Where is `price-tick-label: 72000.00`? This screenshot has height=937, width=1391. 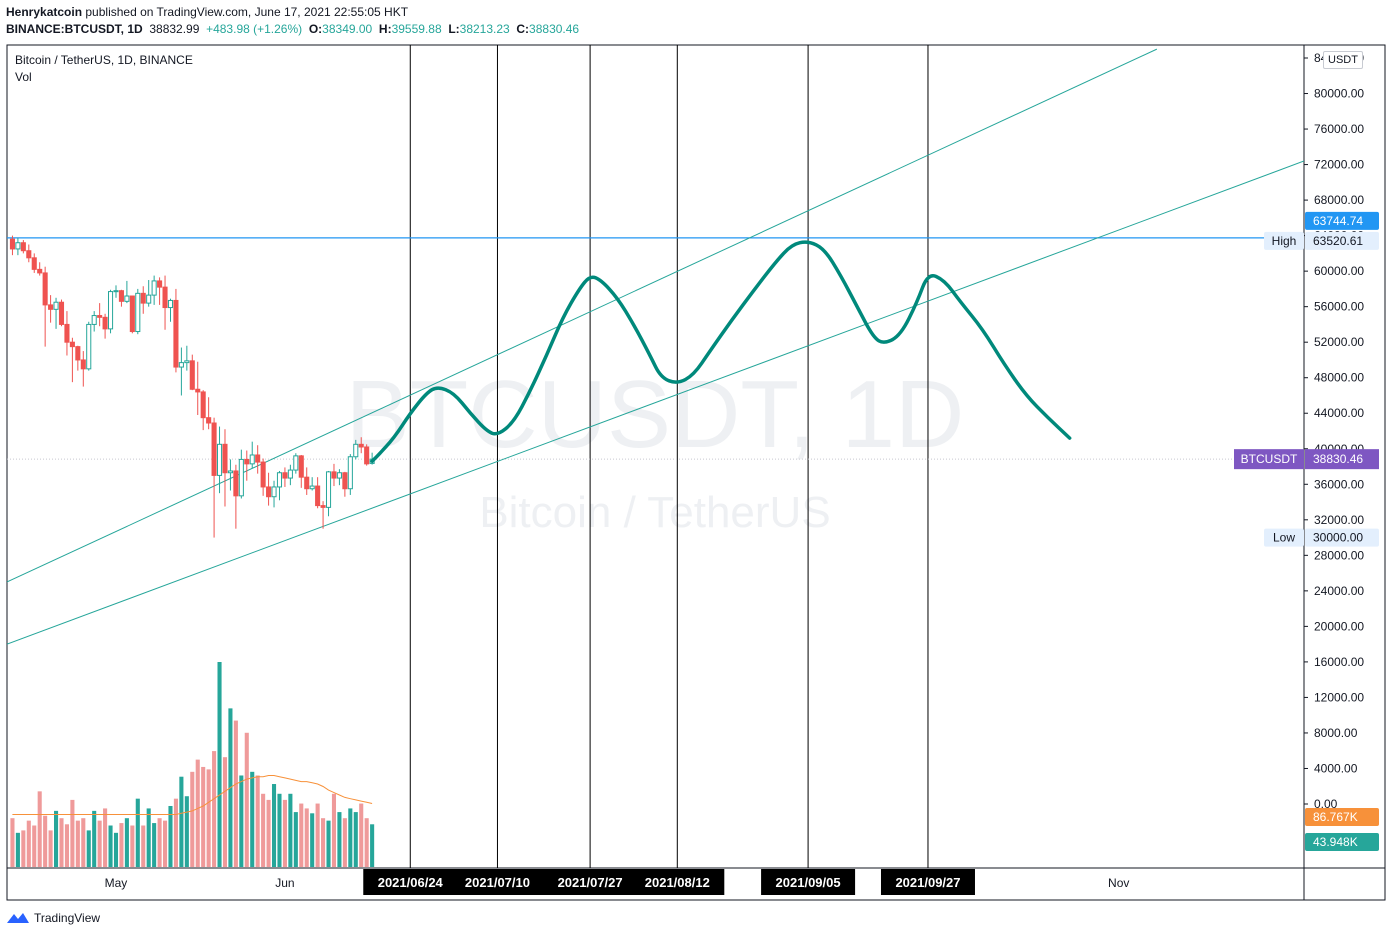
price-tick-label: 72000.00 is located at coordinates (1339, 165).